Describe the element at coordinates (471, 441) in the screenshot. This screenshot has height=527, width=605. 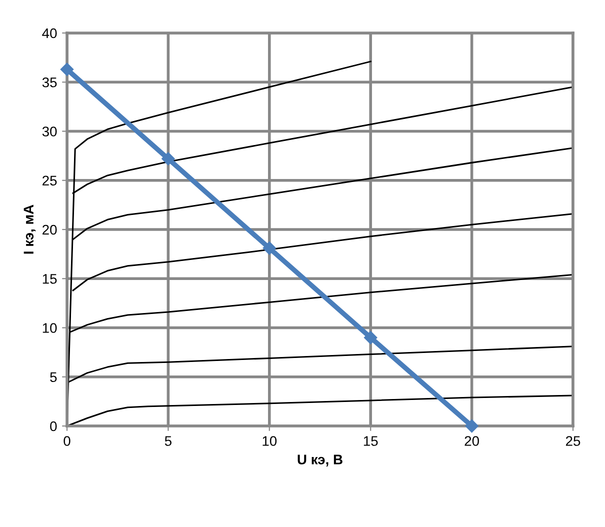
I see `x-tick-label: 20` at that location.